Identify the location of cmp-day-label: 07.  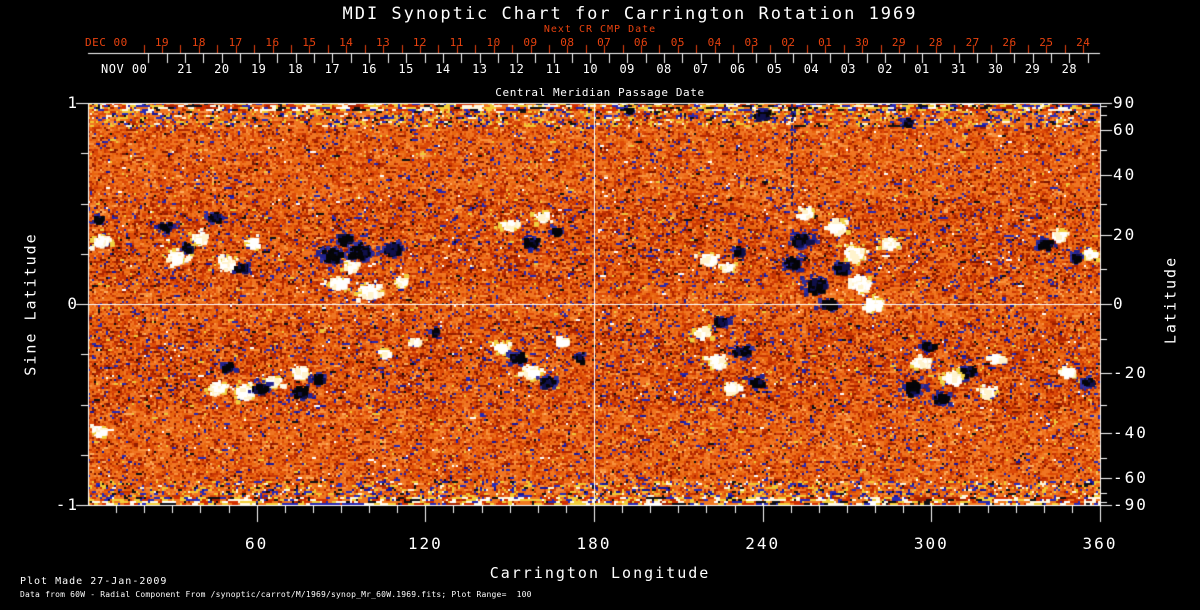
(701, 69).